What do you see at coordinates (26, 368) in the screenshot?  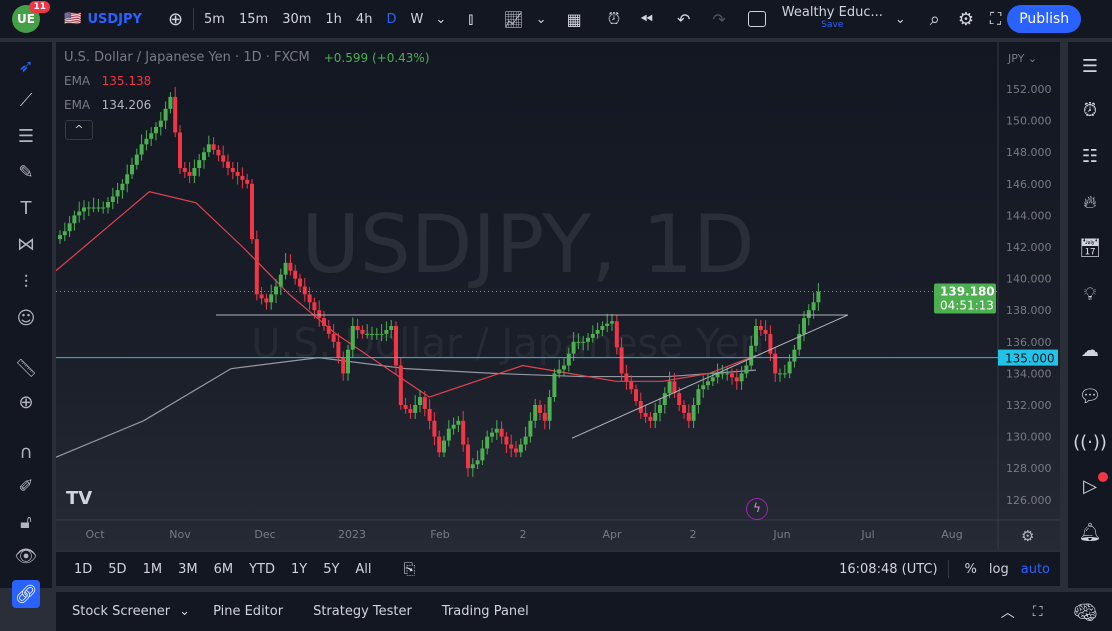 I see `ruler-icon: 📏︎` at bounding box center [26, 368].